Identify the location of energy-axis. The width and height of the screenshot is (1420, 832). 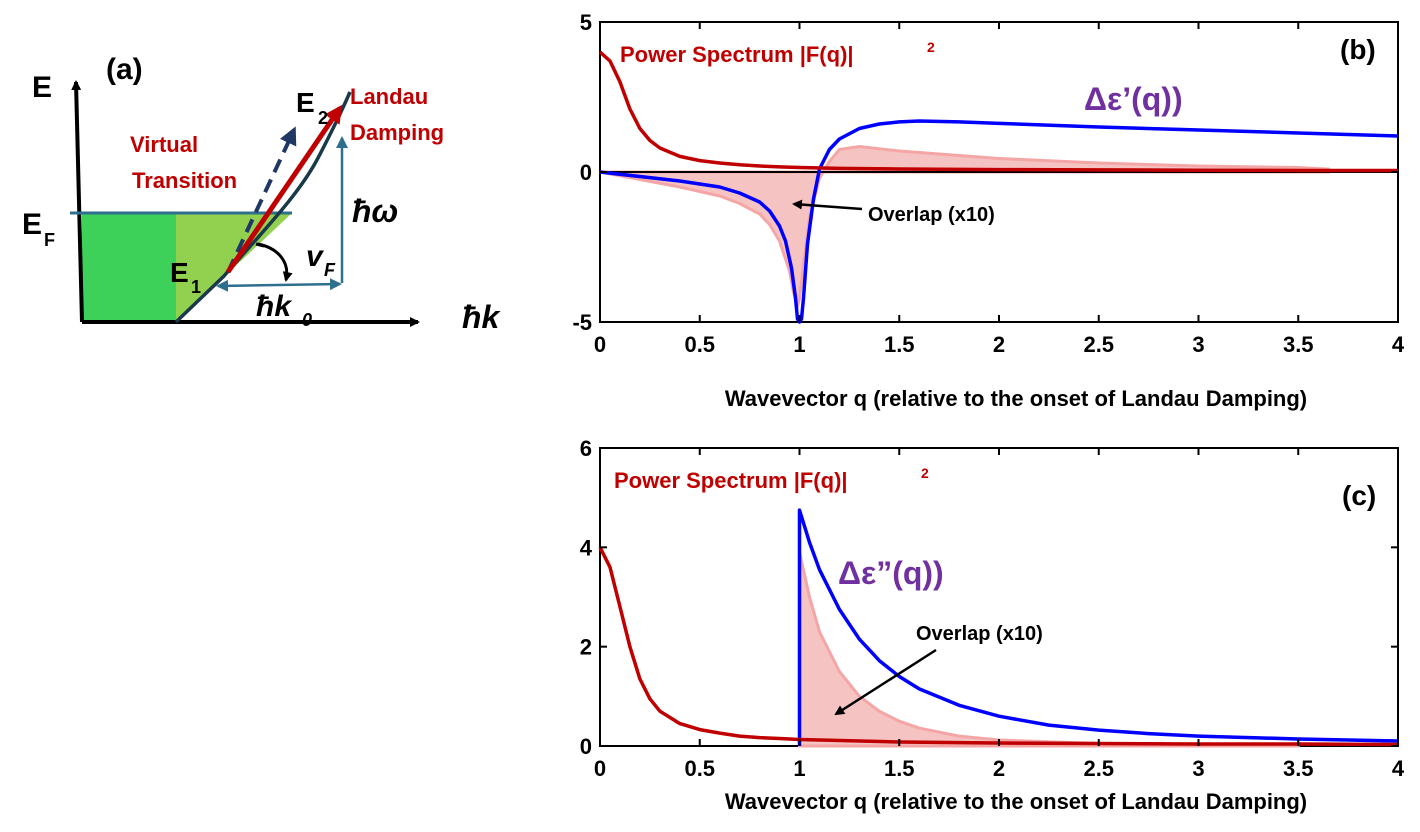
(77, 201).